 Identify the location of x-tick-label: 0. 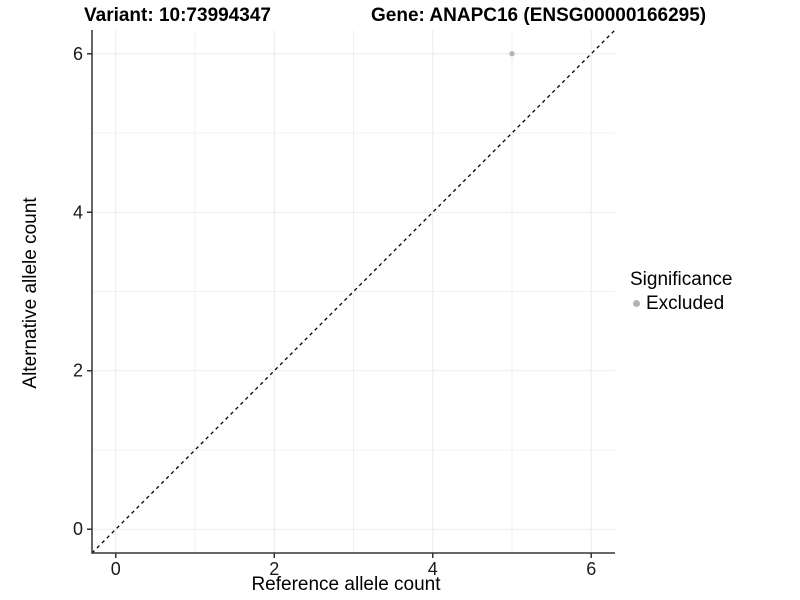
(116, 569).